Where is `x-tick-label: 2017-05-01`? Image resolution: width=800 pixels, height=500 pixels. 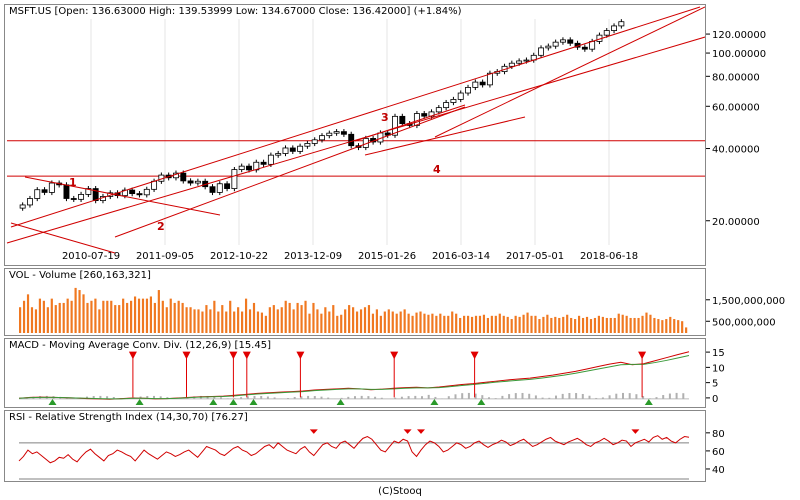 x-tick-label: 2017-05-01 is located at coordinates (535, 256).